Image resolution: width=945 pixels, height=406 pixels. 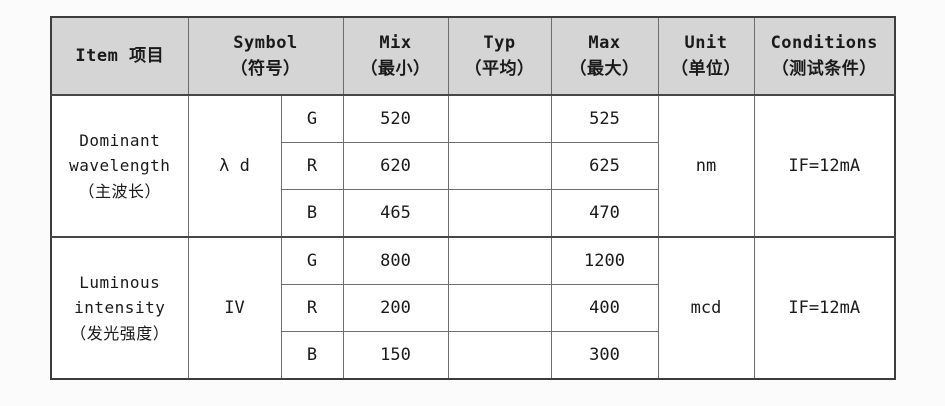 What do you see at coordinates (395, 166) in the screenshot?
I see `min-value-cell: 620` at bounding box center [395, 166].